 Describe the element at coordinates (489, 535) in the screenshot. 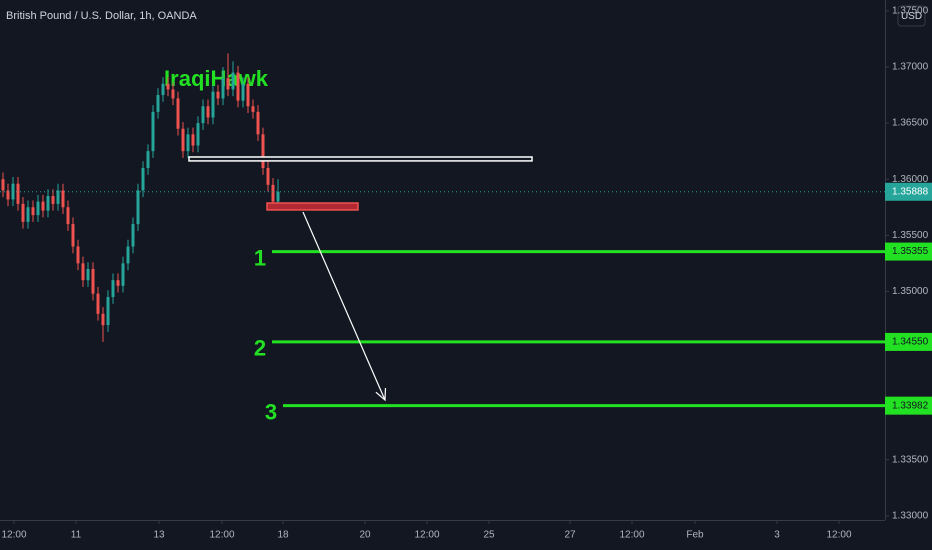

I see `x-tick-label: 25` at that location.